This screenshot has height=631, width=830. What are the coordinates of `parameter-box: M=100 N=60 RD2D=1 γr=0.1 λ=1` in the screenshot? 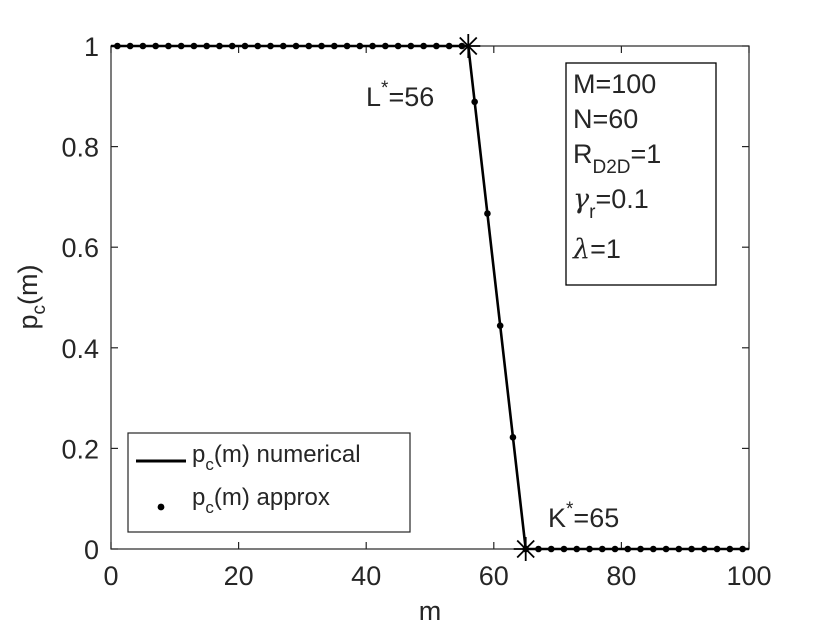 It's located at (641, 174).